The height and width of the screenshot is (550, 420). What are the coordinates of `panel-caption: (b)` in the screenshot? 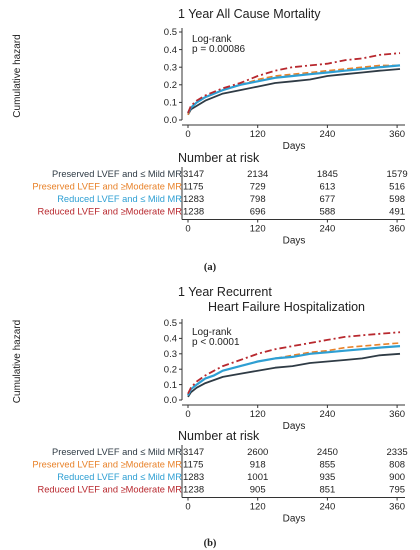 It's located at (210, 543).